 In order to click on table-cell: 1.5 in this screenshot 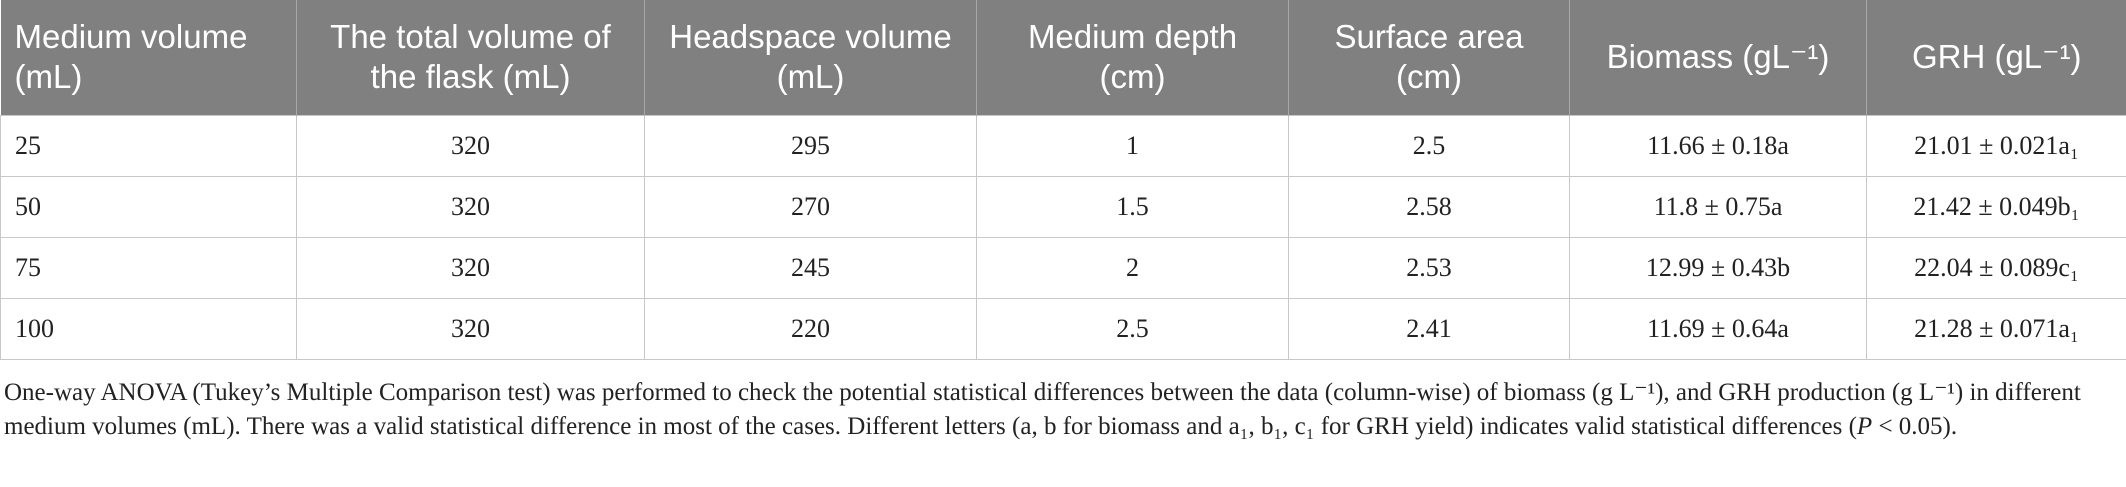, I will do `click(1132, 206)`.